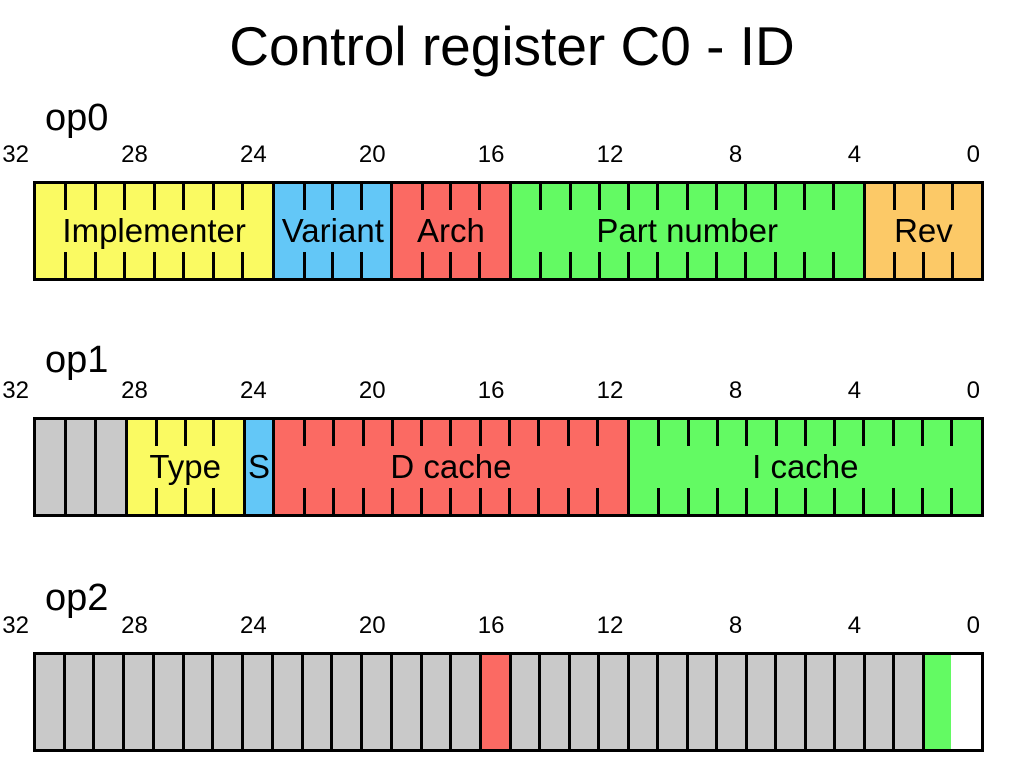 Image resolution: width=1024 pixels, height=768 pixels. I want to click on register-op2-bar, so click(508, 702).